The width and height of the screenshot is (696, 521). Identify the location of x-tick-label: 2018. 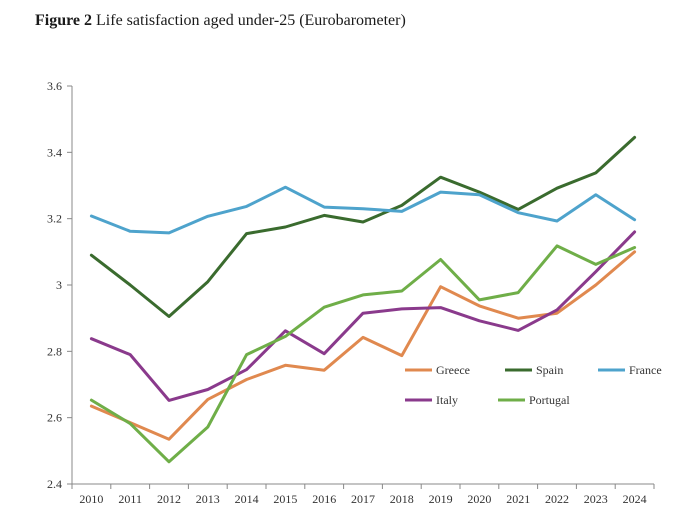
(402, 499).